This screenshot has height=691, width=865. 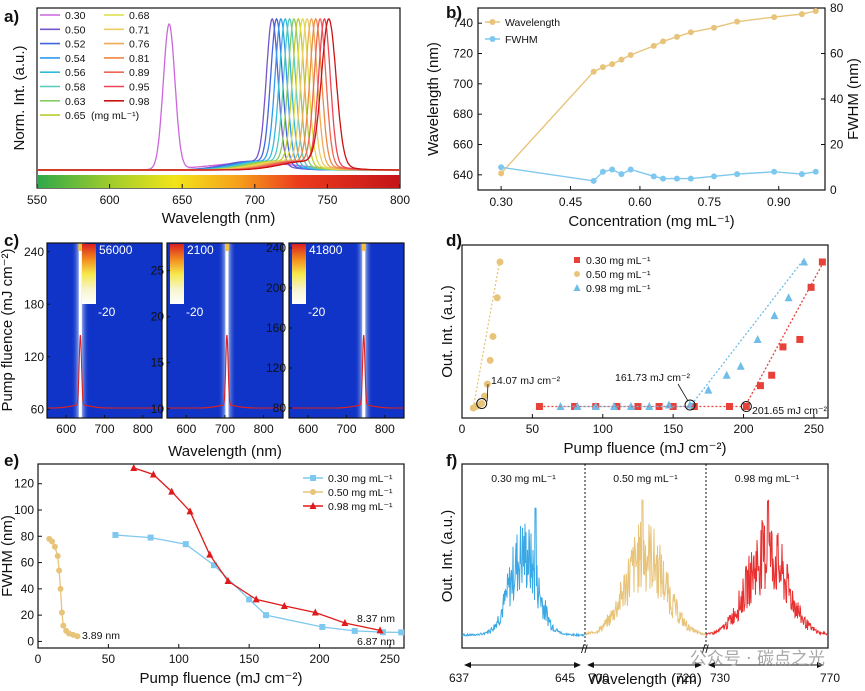 What do you see at coordinates (779, 202) in the screenshot?
I see `x-tick-label: 0.90` at bounding box center [779, 202].